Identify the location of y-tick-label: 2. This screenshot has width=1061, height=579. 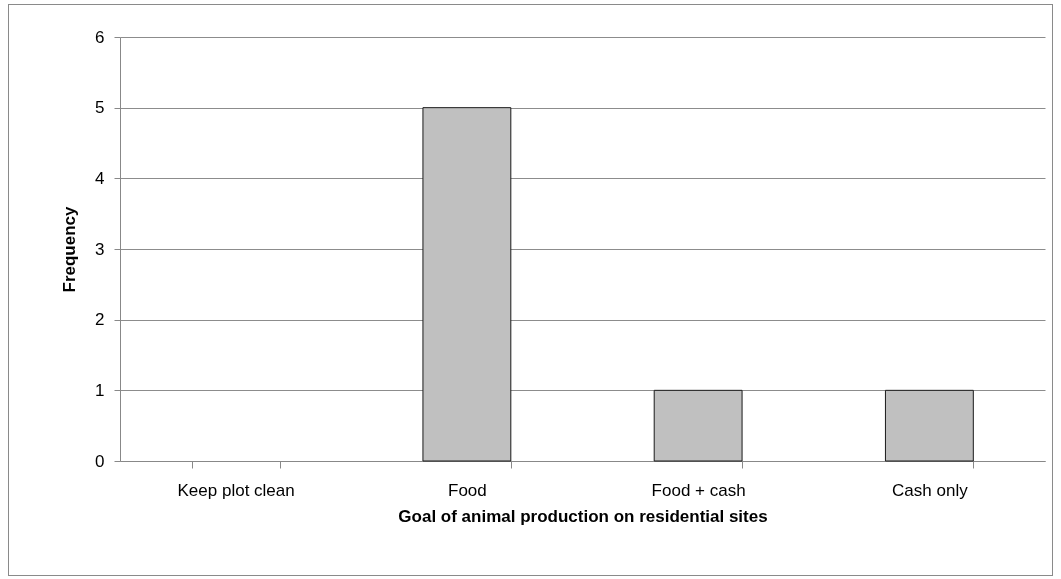
(100, 320).